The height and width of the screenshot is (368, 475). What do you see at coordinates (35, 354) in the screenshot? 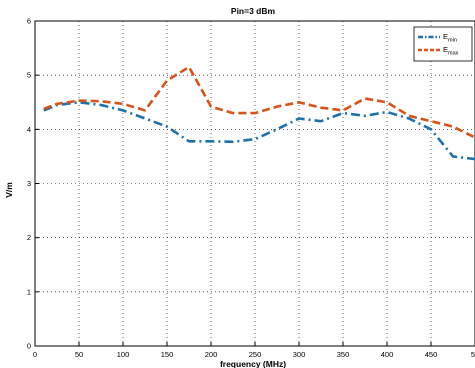
I see `x-tick-label: 0` at bounding box center [35, 354].